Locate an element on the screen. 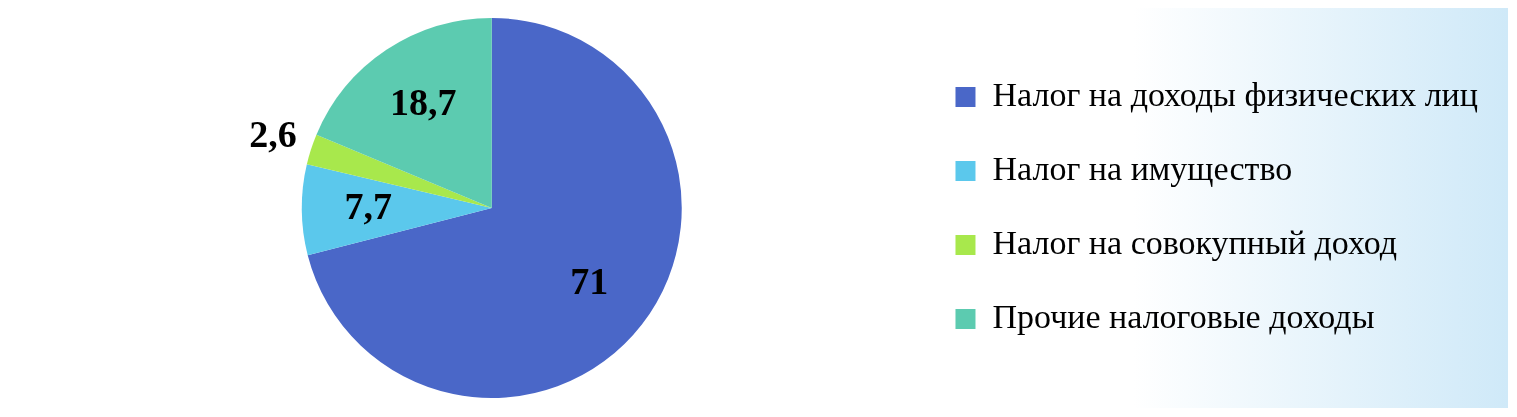 The width and height of the screenshot is (1517, 417). legend-label: Прочие налоговые доходы is located at coordinates (1183, 316).